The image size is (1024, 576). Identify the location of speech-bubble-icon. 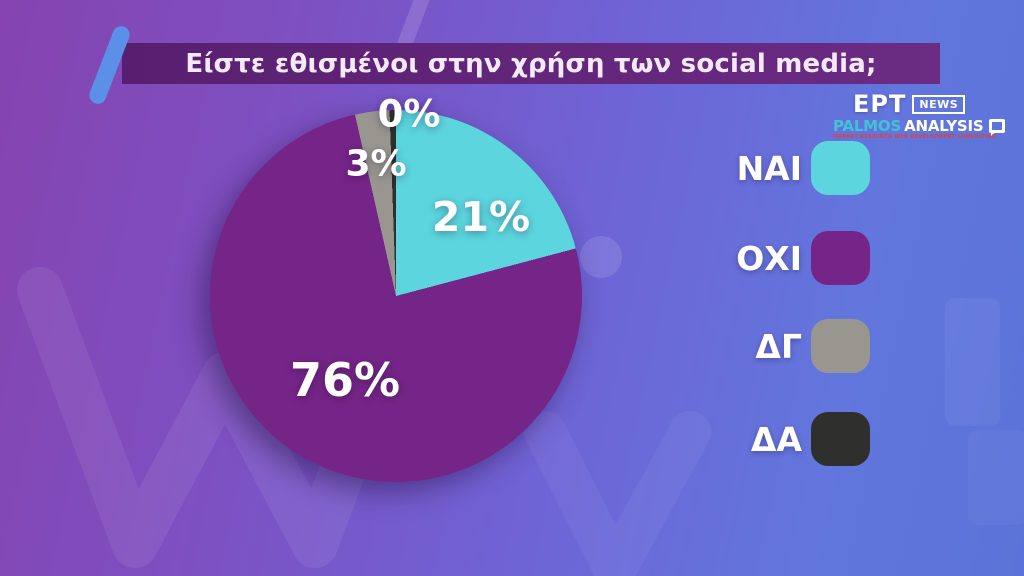
(996, 127).